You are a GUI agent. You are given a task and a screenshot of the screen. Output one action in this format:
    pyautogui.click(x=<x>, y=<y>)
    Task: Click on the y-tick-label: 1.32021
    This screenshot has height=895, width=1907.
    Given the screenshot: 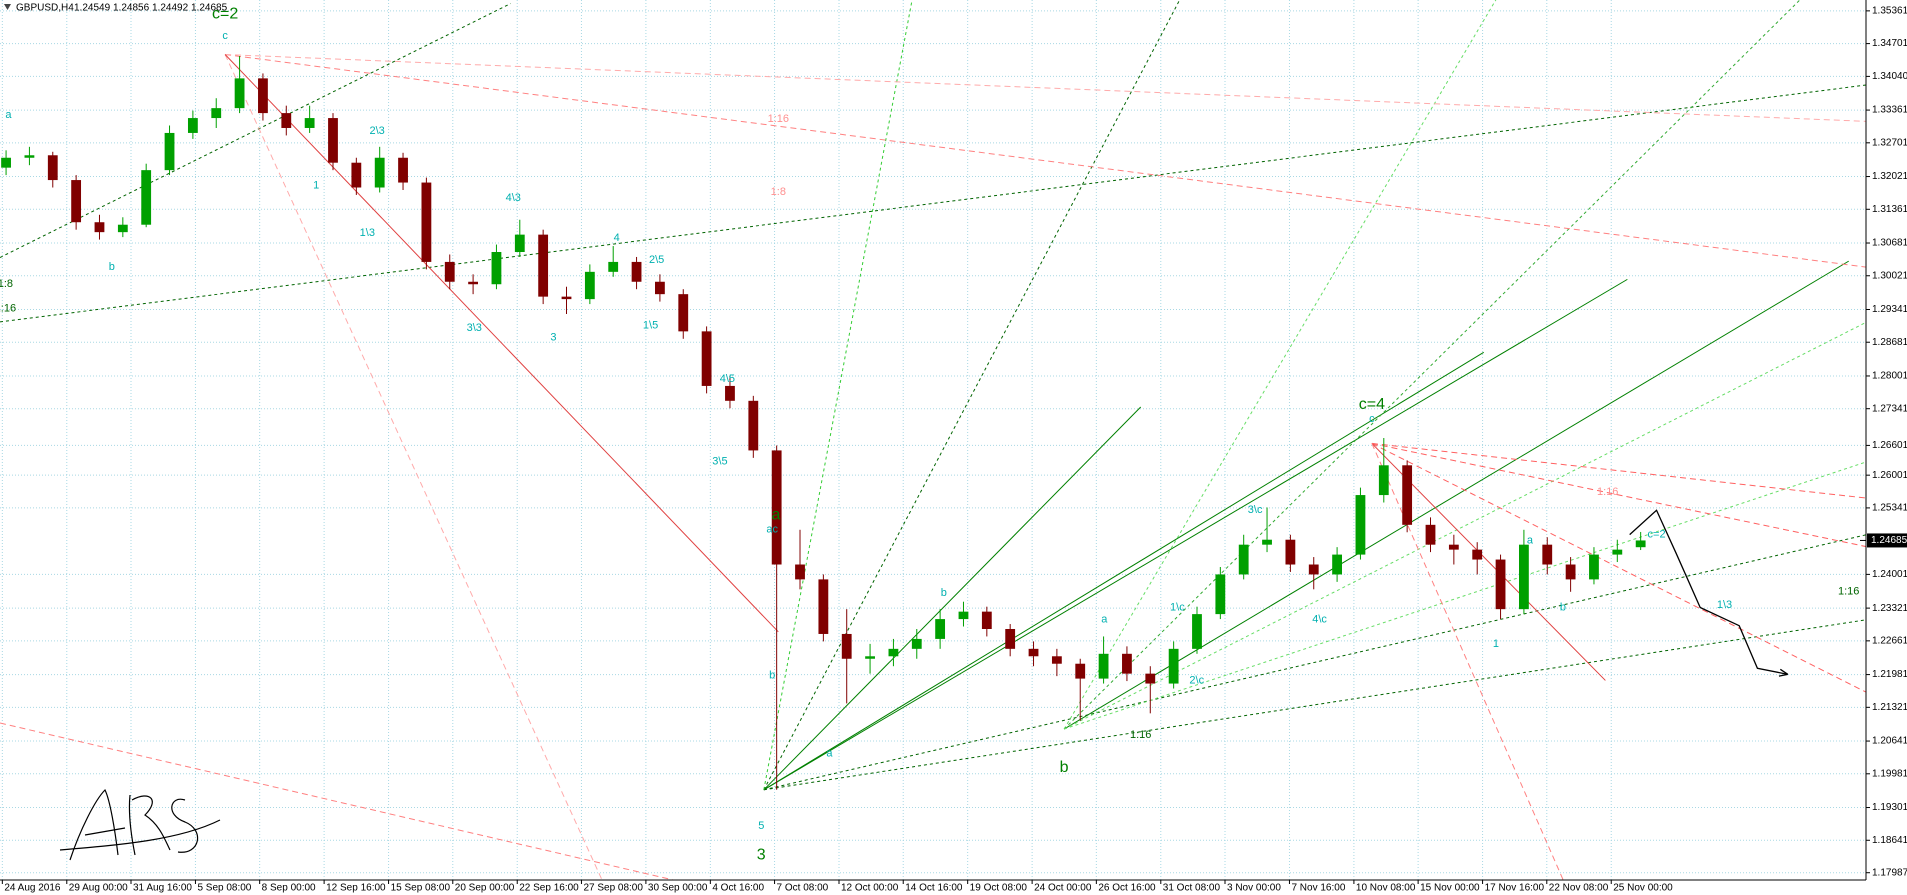 What is the action you would take?
    pyautogui.click(x=1889, y=176)
    